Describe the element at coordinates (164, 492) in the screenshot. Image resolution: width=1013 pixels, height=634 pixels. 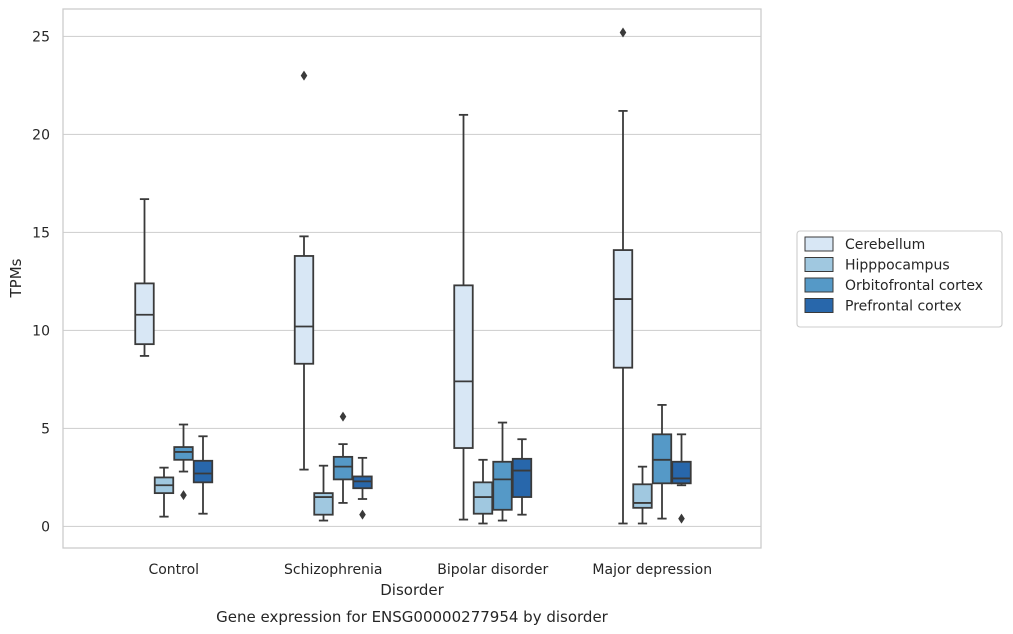
I see `box-hipppocampus-control` at that location.